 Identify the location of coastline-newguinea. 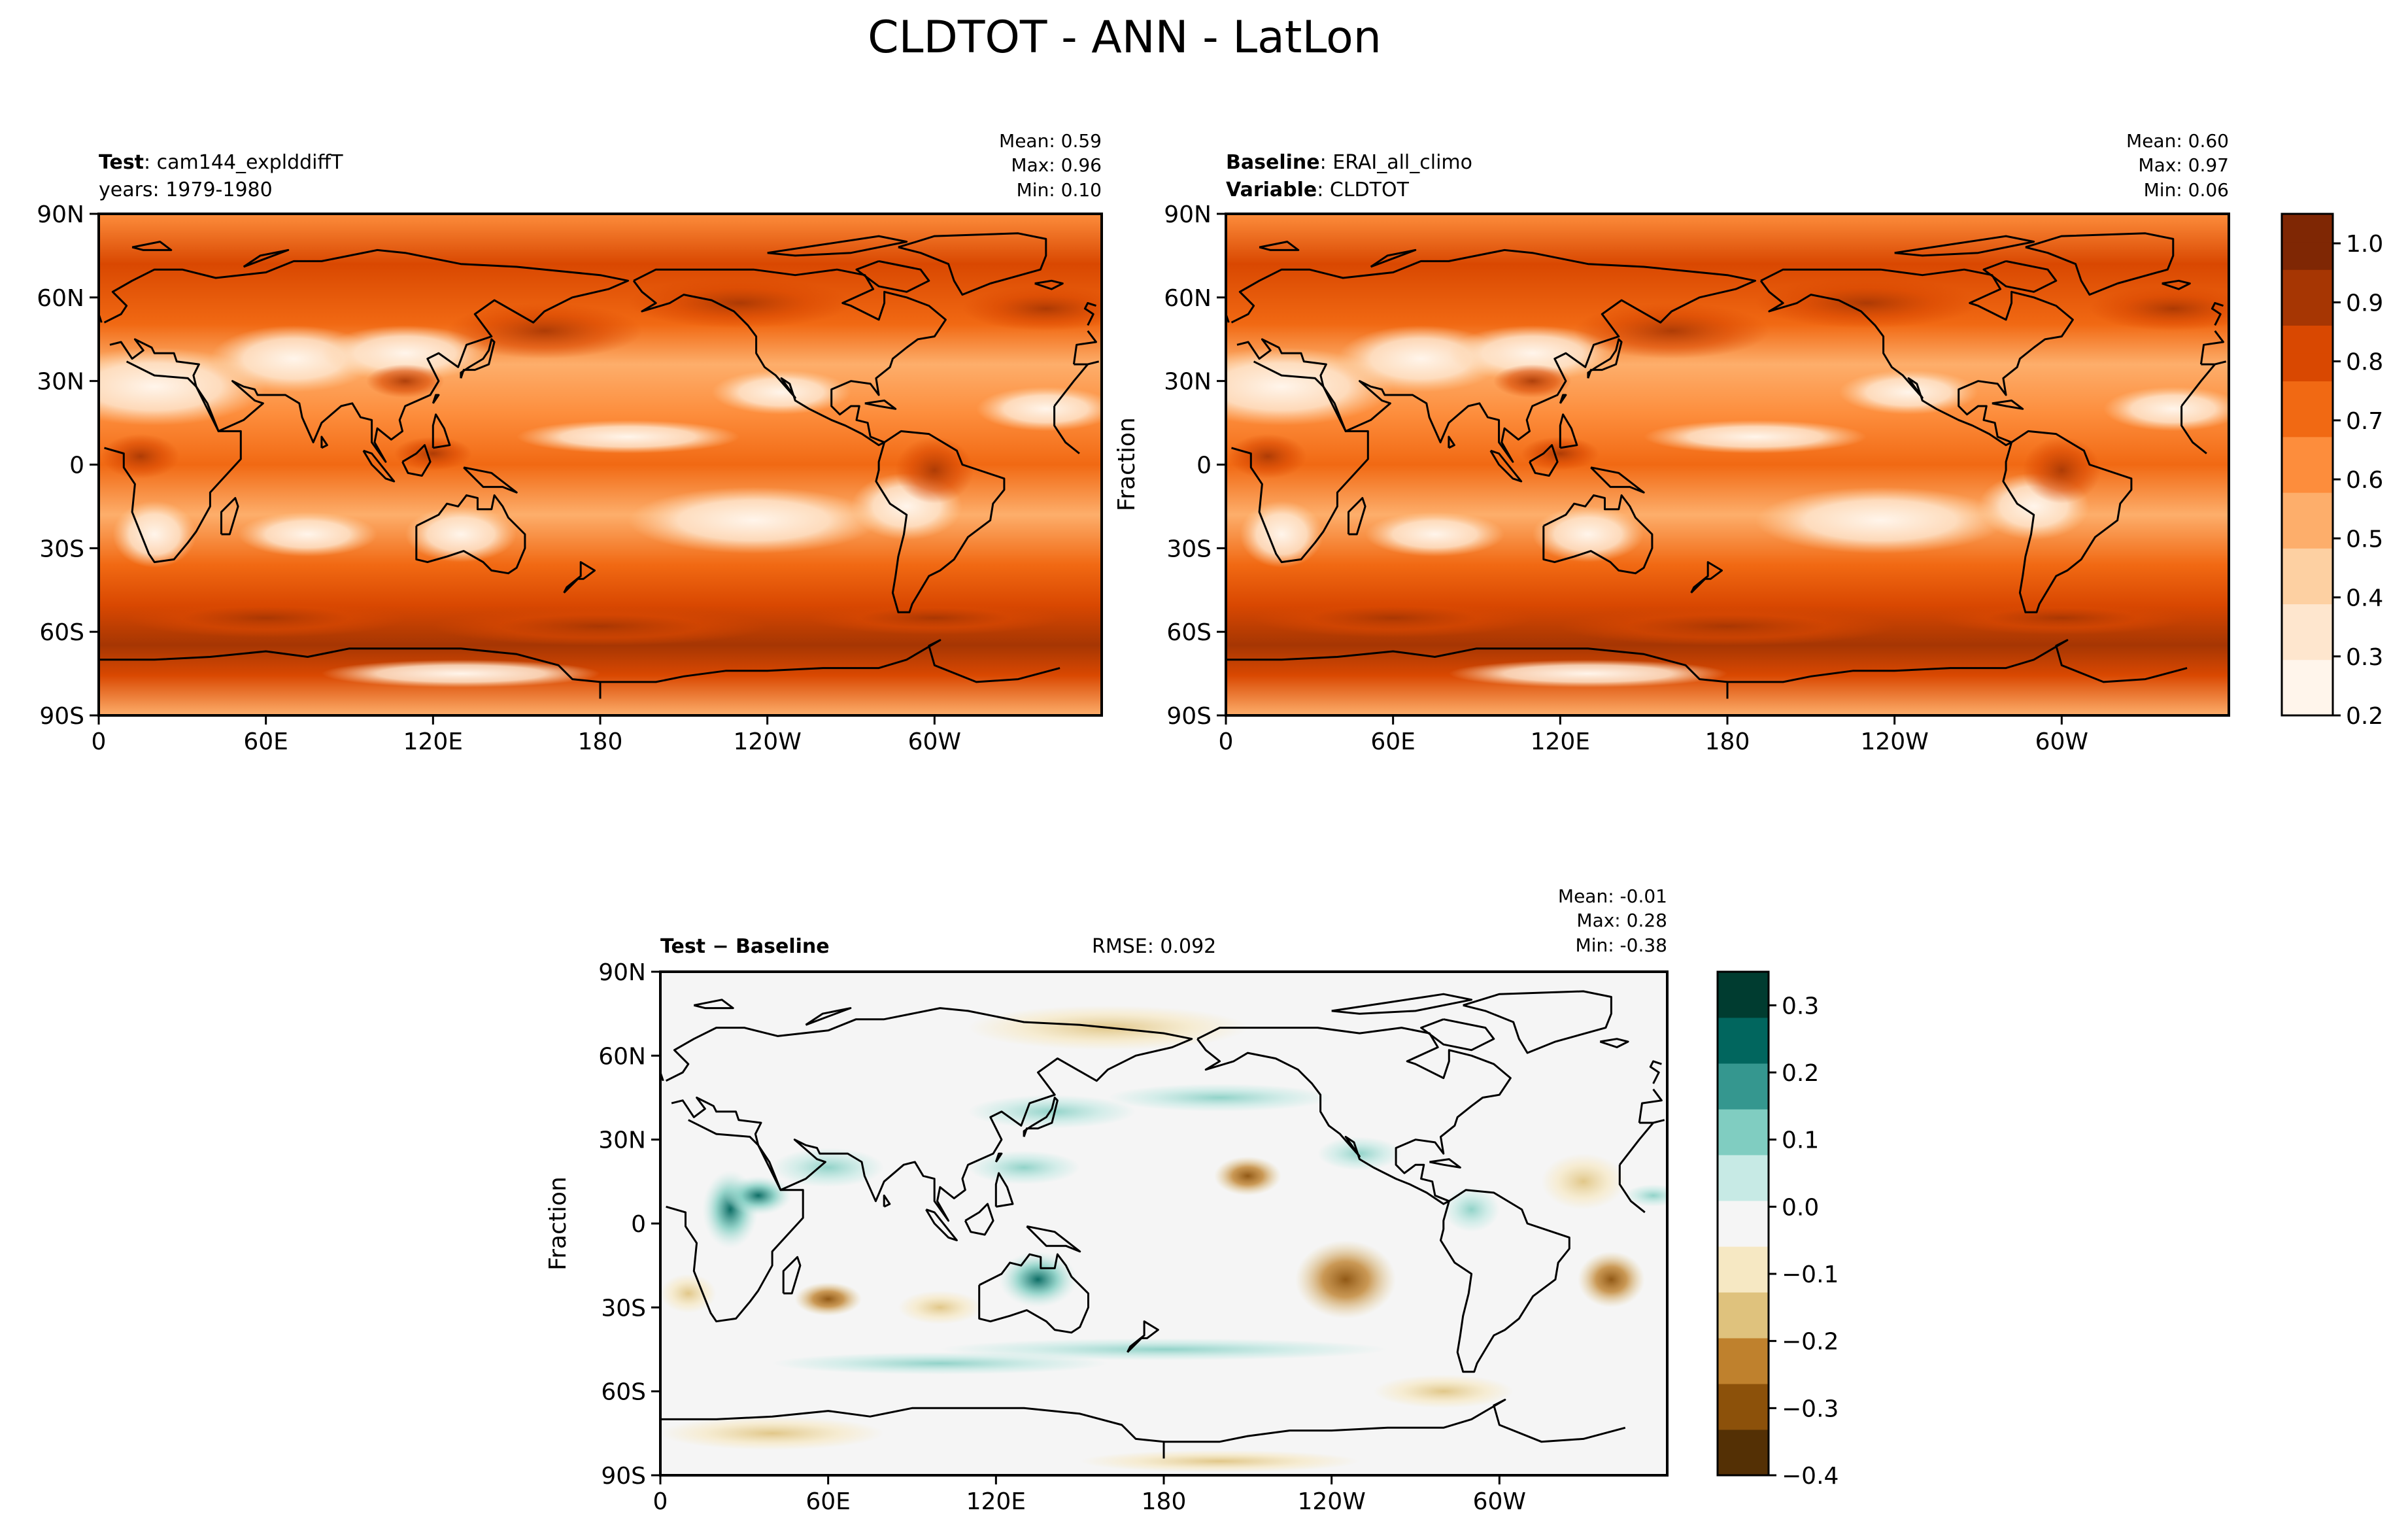
(490, 480).